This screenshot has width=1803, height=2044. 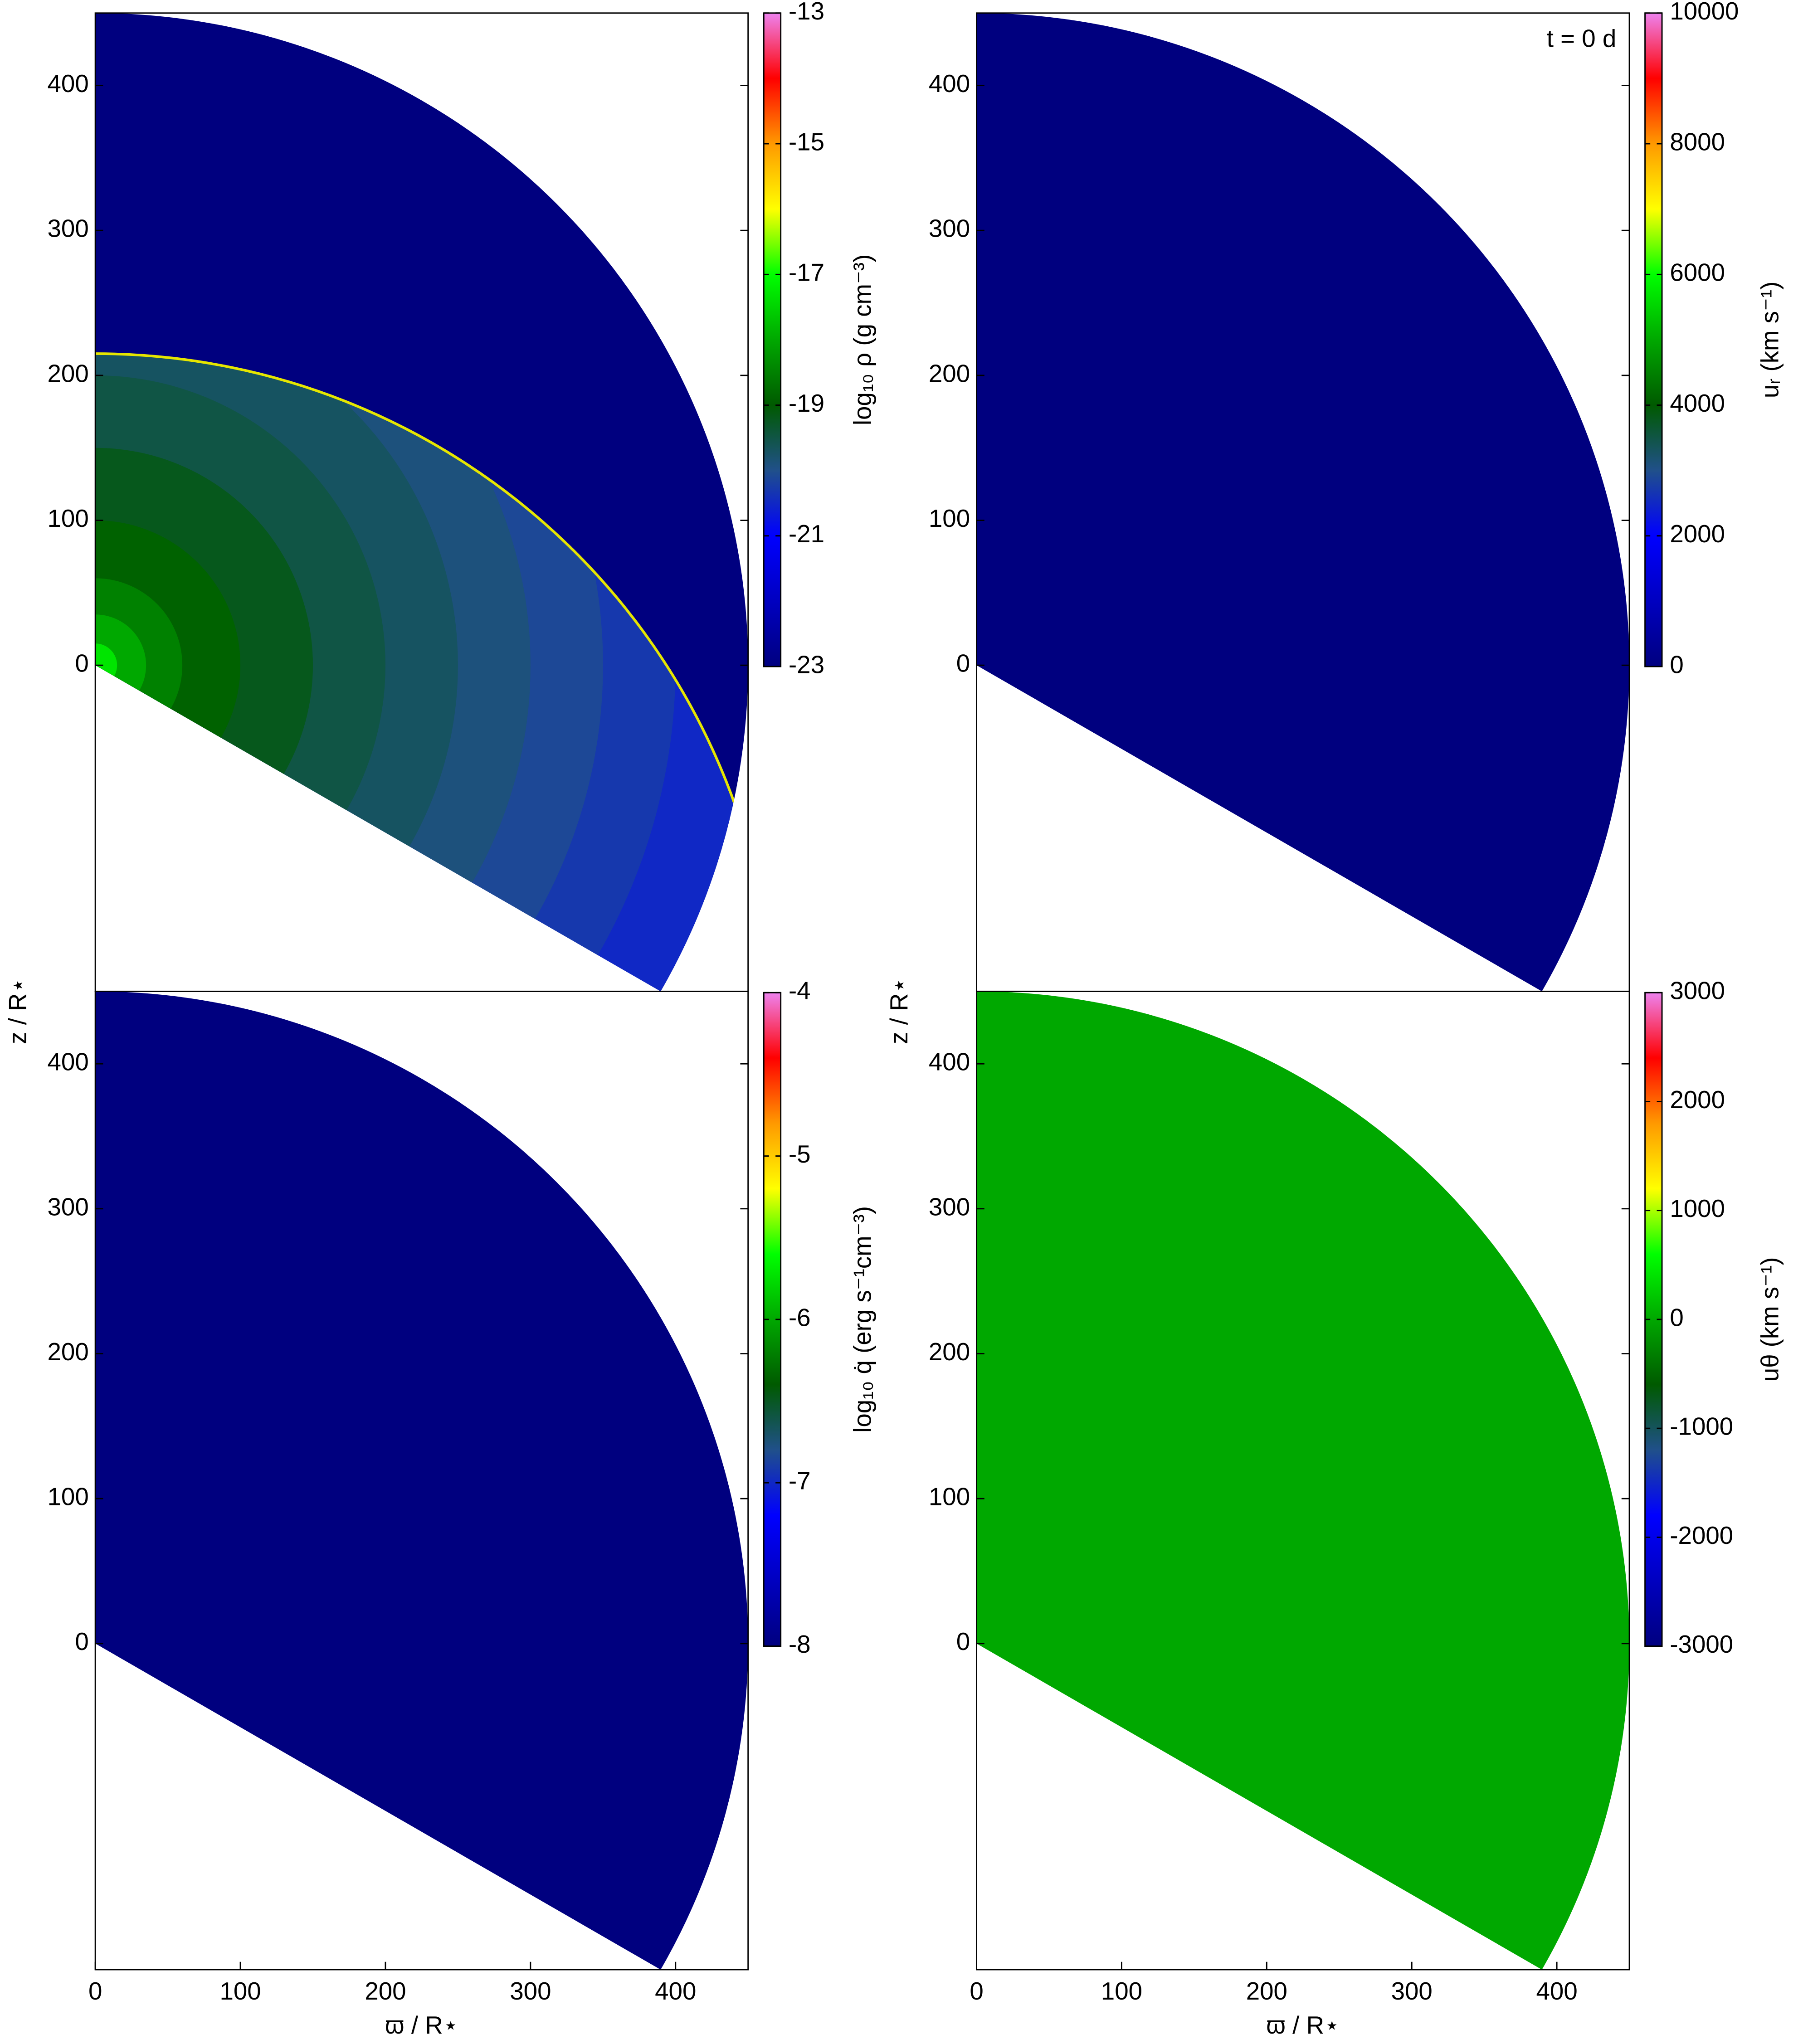 I want to click on colorbar-tick-label: -2000, so click(x=1701, y=1535).